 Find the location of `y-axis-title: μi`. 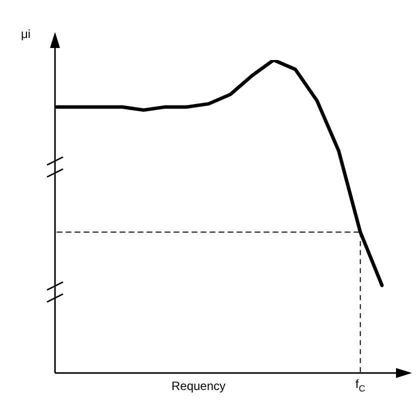

y-axis-title: μi is located at coordinates (26, 34).